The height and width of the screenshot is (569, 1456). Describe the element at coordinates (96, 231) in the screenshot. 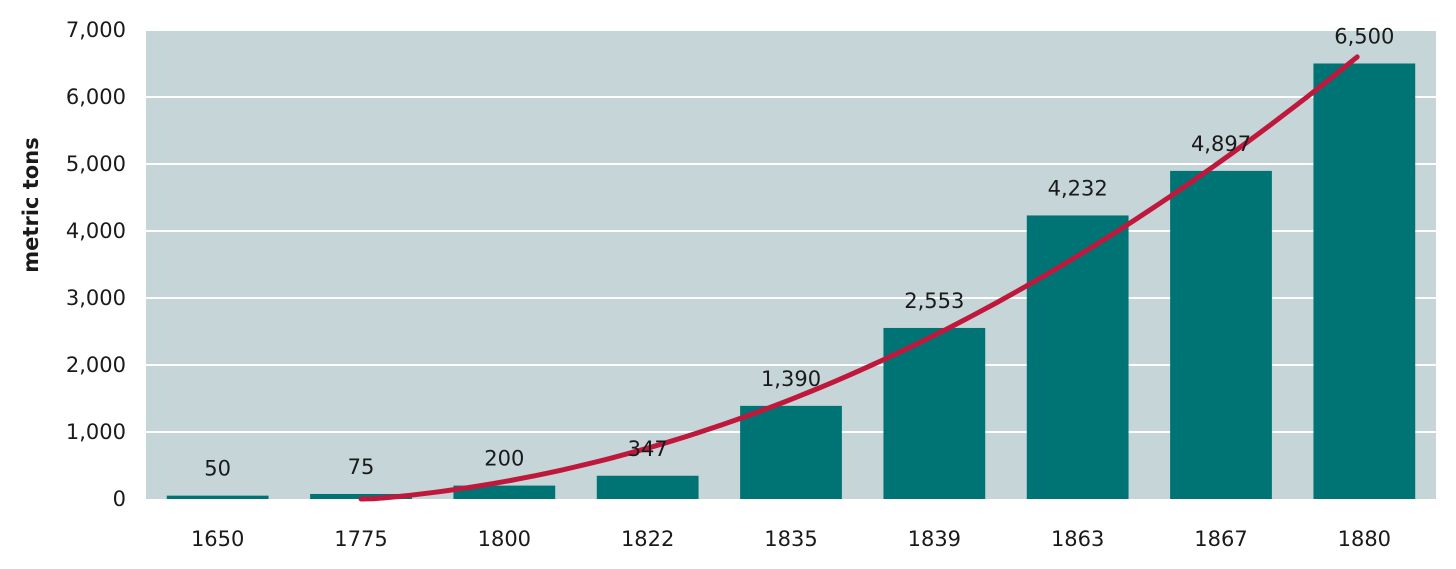

I see `y-tick-label: 4,000` at that location.